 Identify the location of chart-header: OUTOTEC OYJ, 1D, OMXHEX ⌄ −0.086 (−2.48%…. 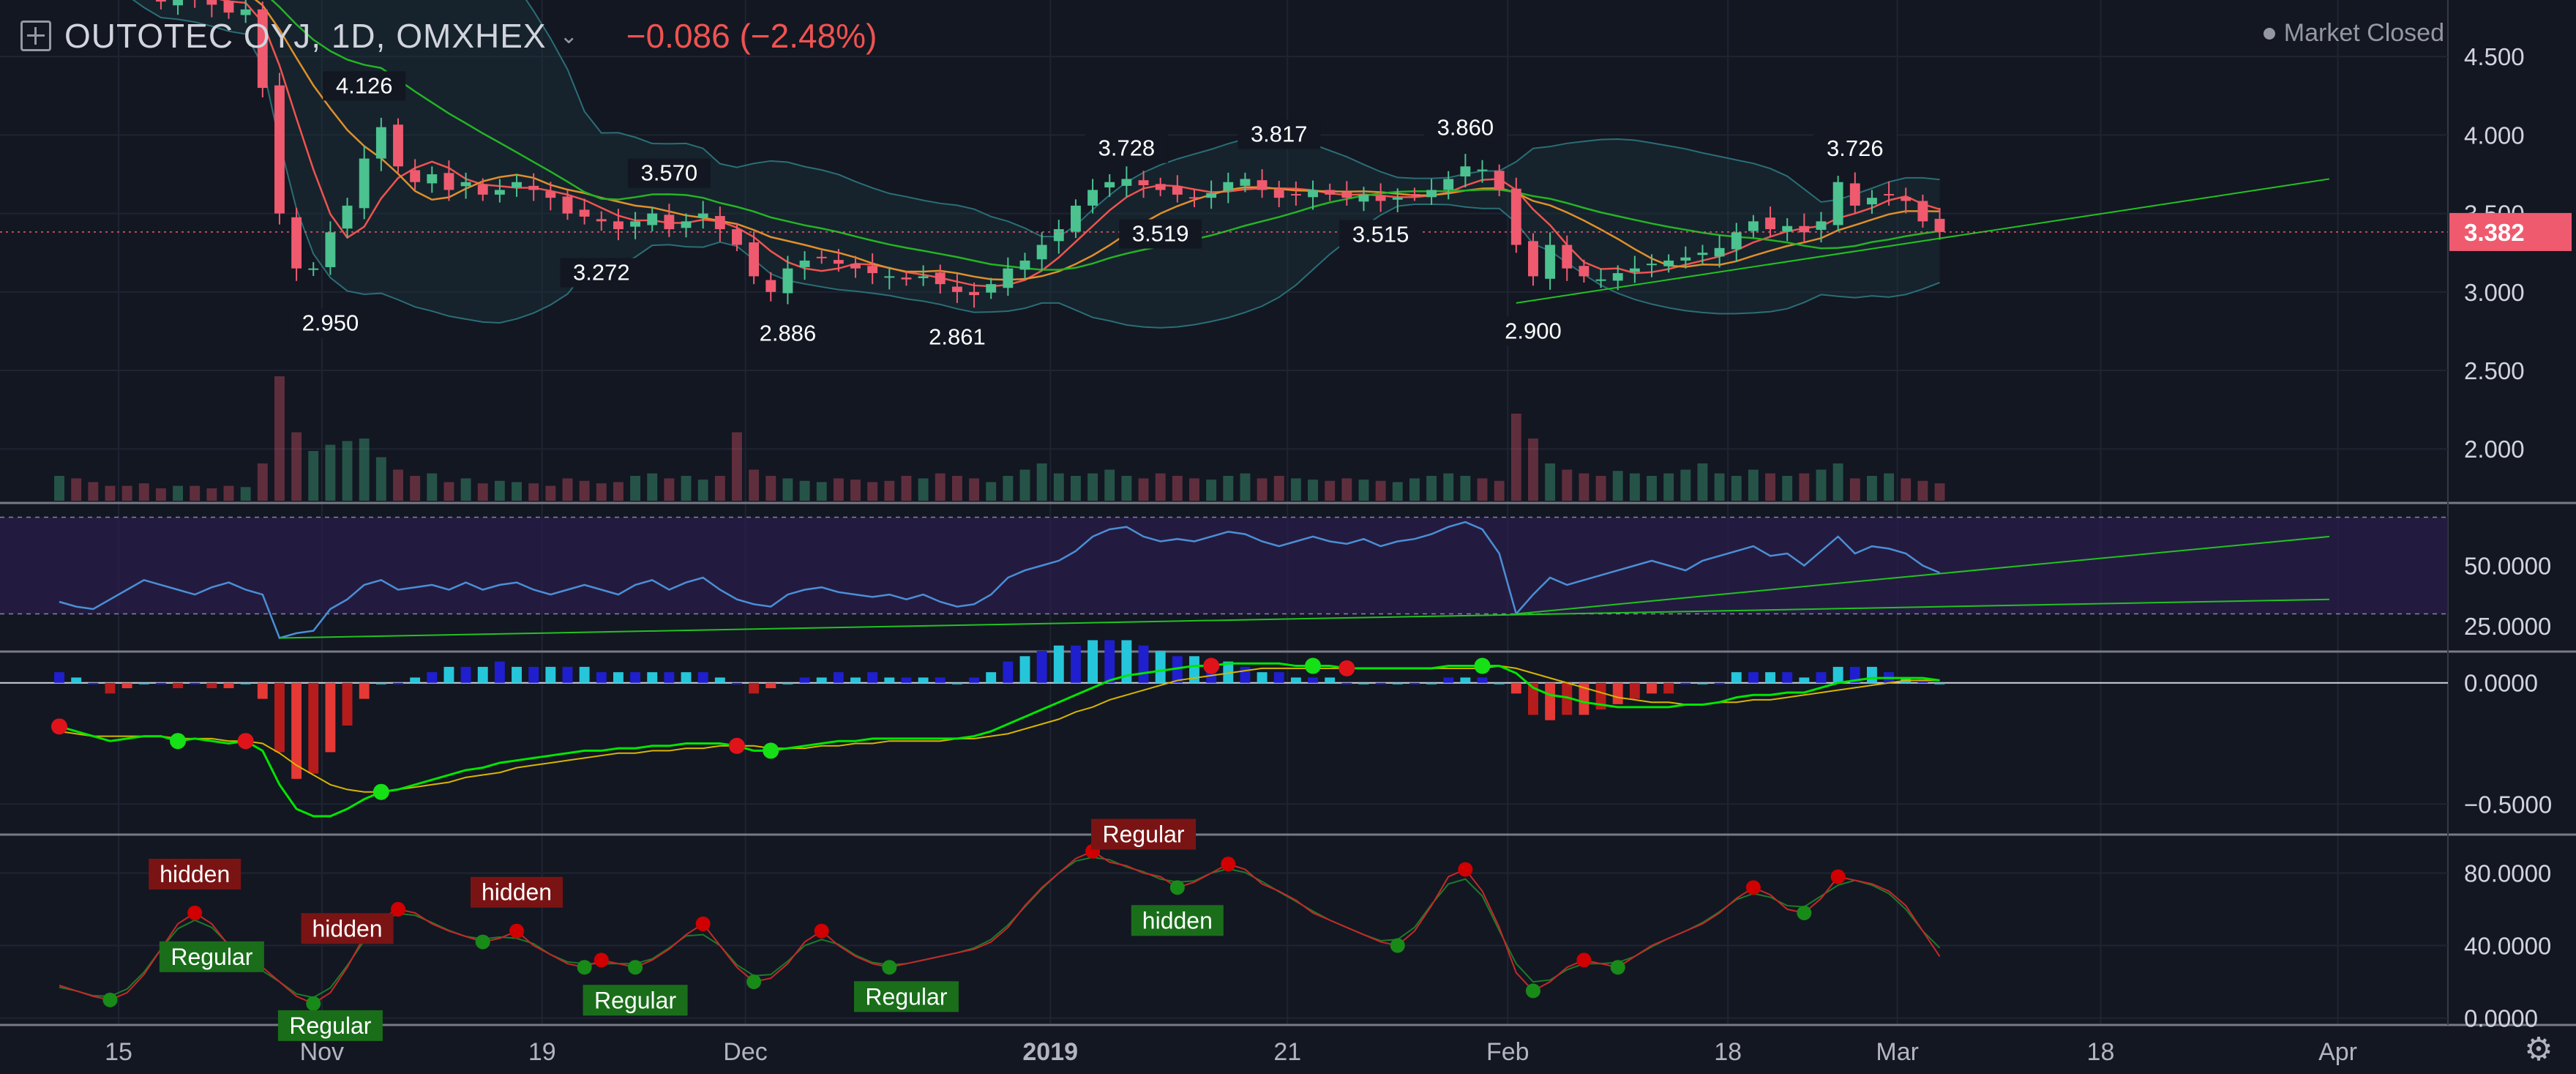
(448, 35).